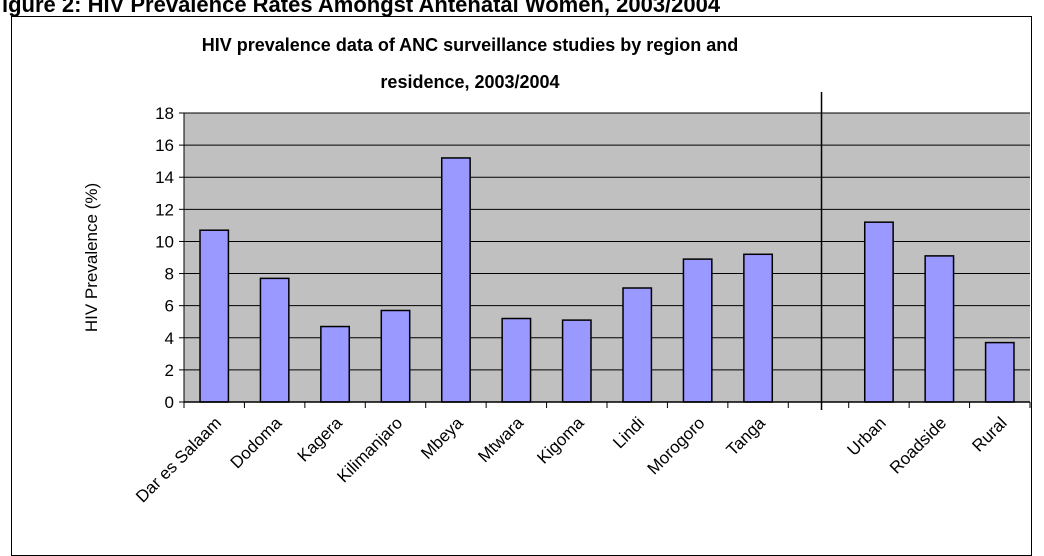 Image resolution: width=1044 pixels, height=556 pixels. I want to click on y-tick-label: 6, so click(169, 306).